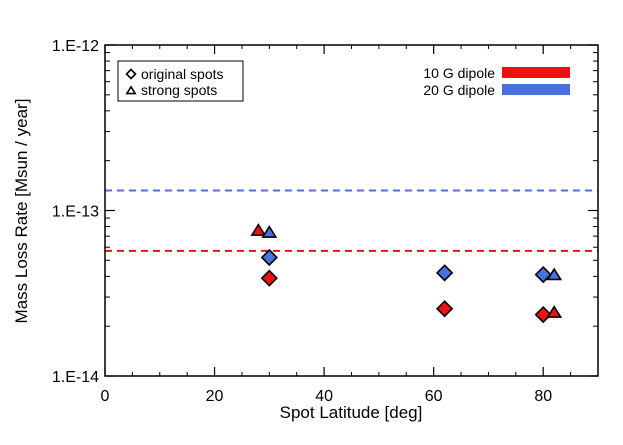 This screenshot has width=623, height=445. Describe the element at coordinates (105, 396) in the screenshot. I see `x-tick-label: 0` at that location.